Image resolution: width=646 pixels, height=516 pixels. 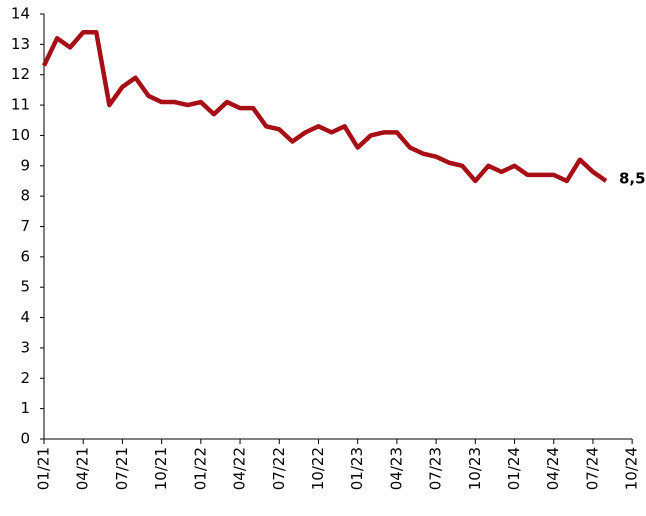 I want to click on y-tick-label: 3, so click(x=25, y=347).